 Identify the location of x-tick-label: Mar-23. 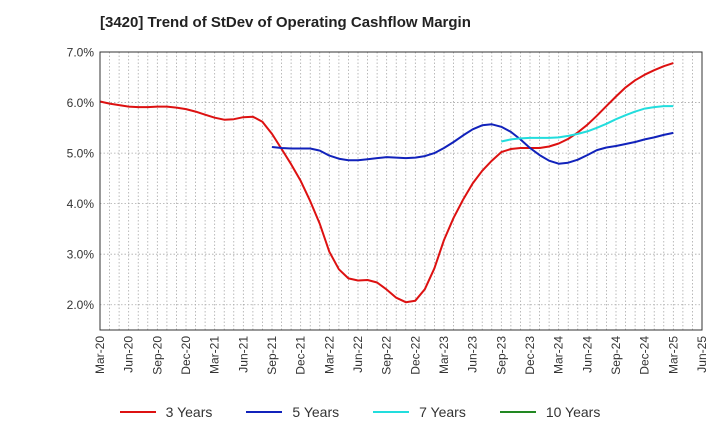
(444, 355).